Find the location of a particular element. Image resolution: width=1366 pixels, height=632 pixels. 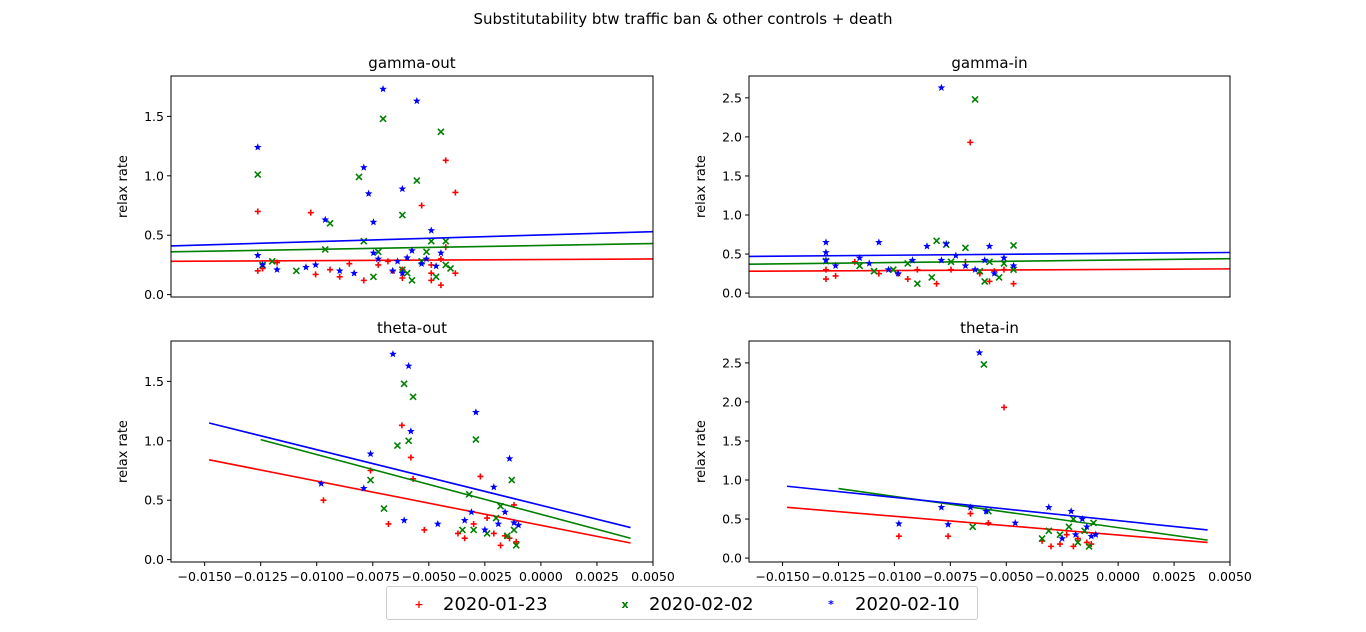

x-tick-label: −0.0100 is located at coordinates (317, 576).